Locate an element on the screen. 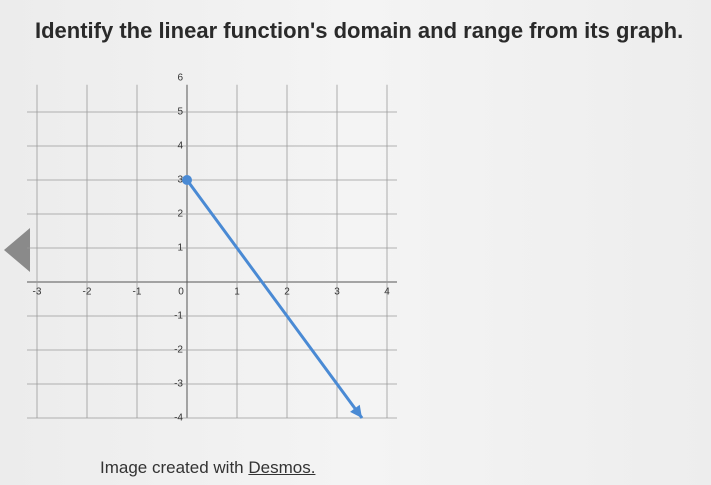 This screenshot has width=711, height=485. start-point is located at coordinates (187, 180).